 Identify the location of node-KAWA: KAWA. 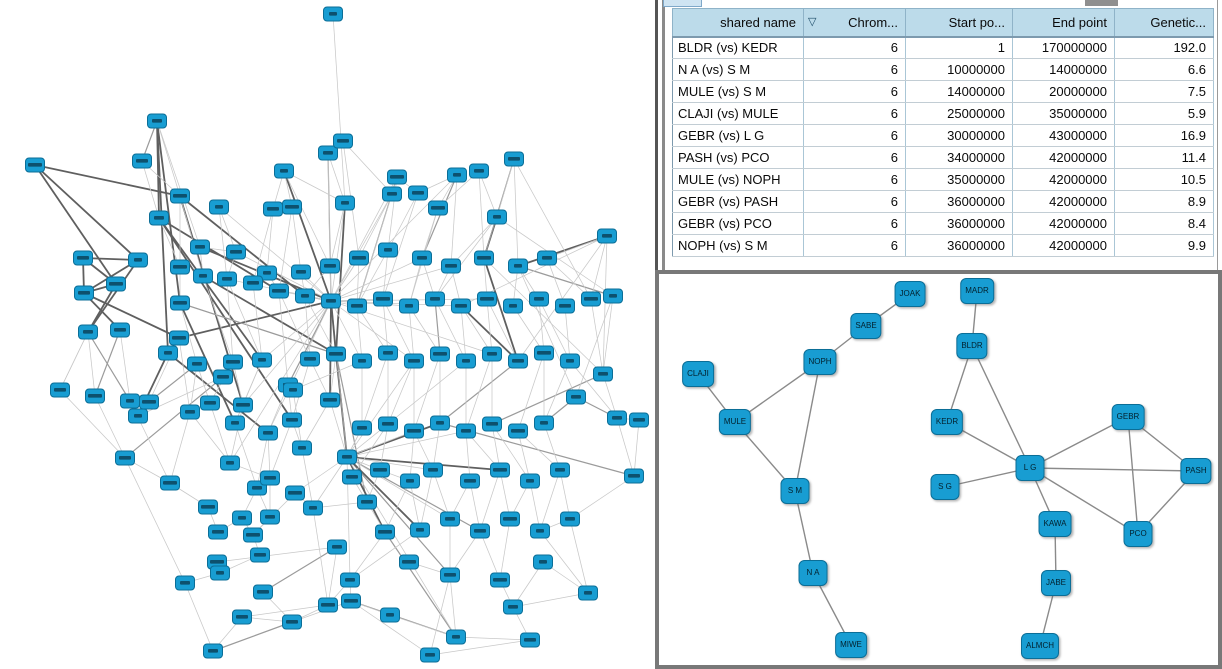
(1055, 524).